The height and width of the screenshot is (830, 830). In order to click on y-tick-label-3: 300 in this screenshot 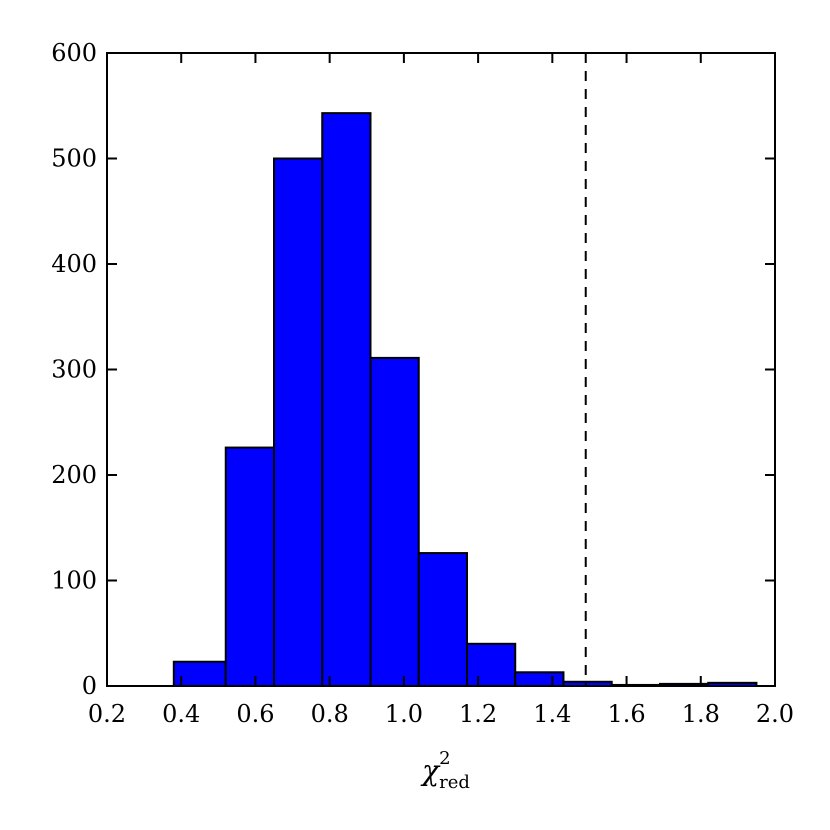, I will do `click(74, 370)`.